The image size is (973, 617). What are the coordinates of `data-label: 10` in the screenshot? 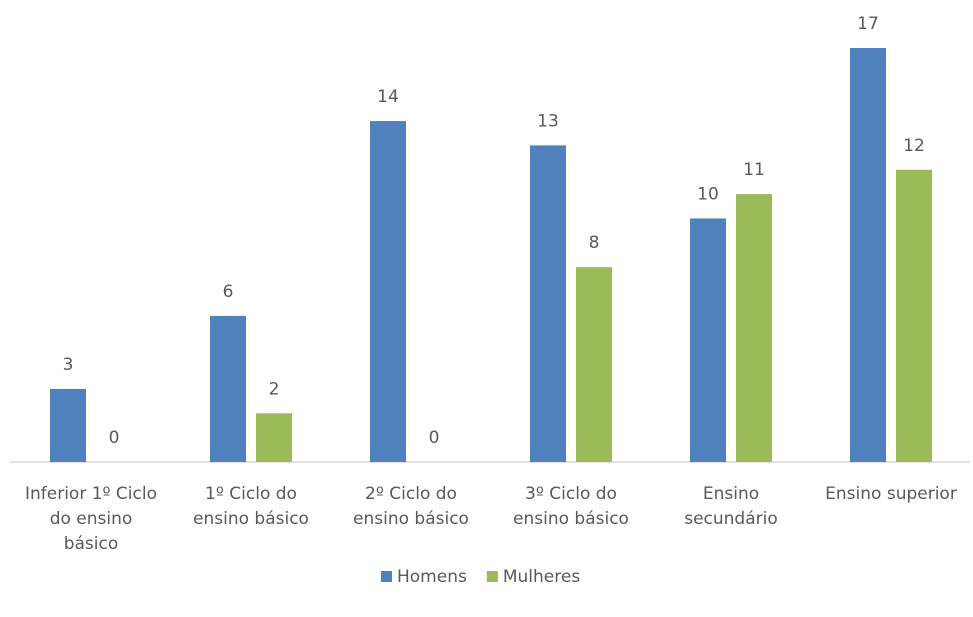 It's located at (708, 194).